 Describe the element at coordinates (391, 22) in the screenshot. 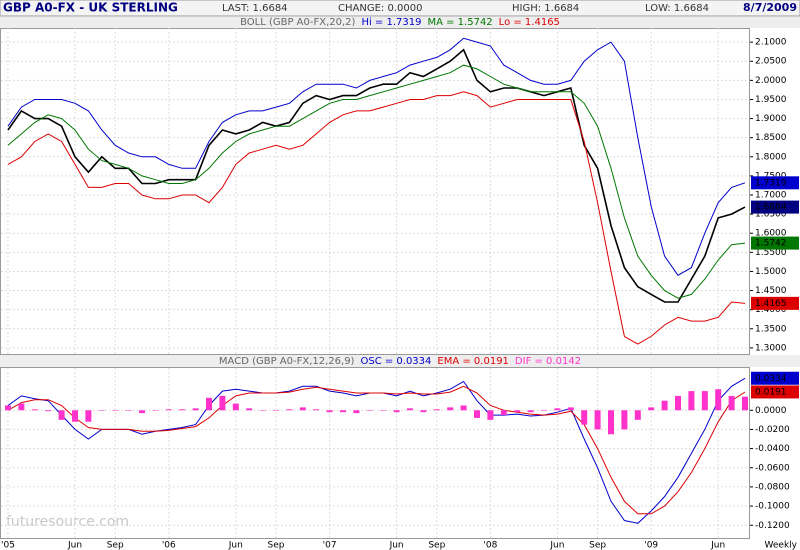

I see `legend-entry: Hi = 1.7319` at that location.